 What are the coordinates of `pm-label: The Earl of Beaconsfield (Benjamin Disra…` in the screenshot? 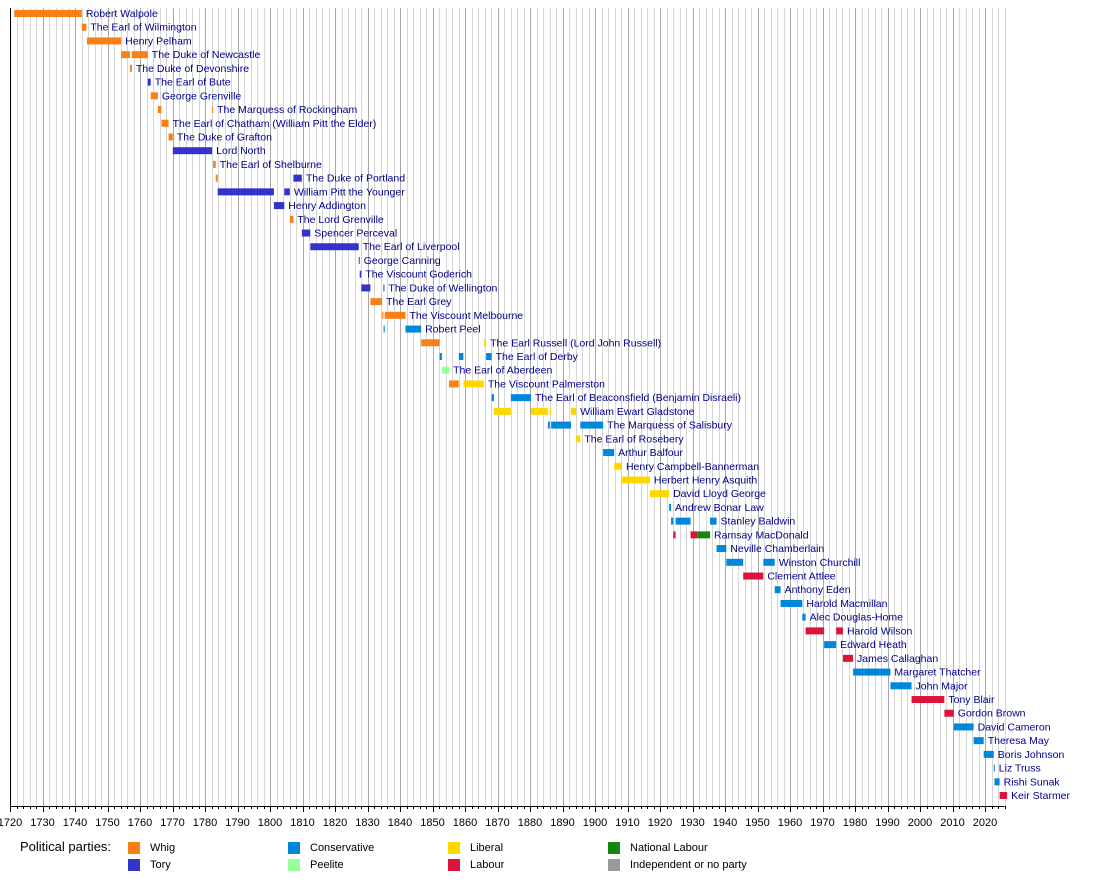 It's located at (638, 398).